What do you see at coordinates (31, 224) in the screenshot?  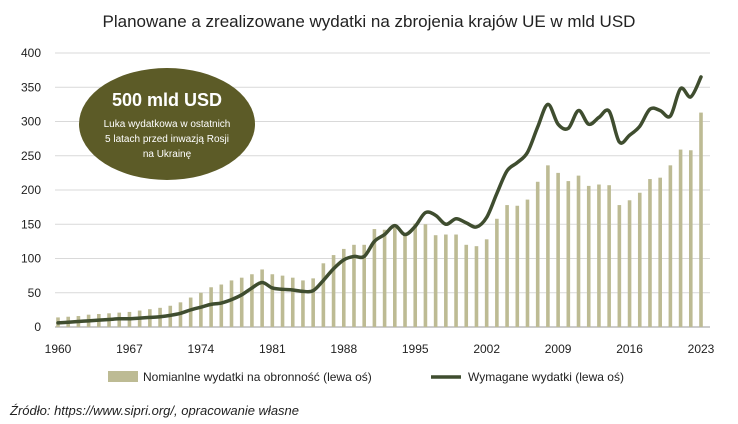 I see `y-tick-label: 150` at bounding box center [31, 224].